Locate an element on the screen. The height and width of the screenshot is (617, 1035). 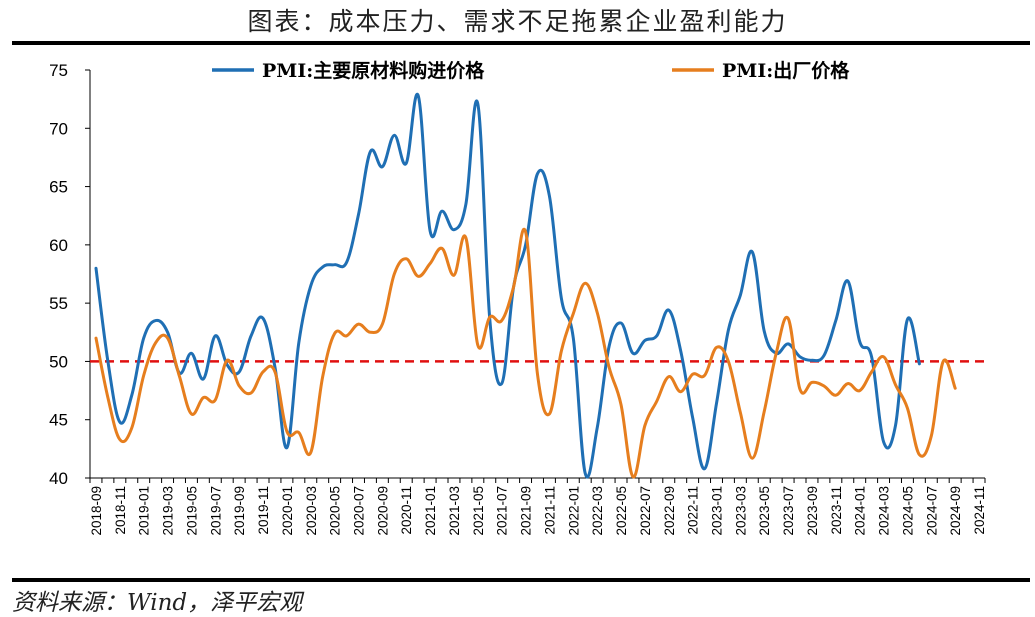
x-tick-label: 2021-05 is located at coordinates (478, 511).